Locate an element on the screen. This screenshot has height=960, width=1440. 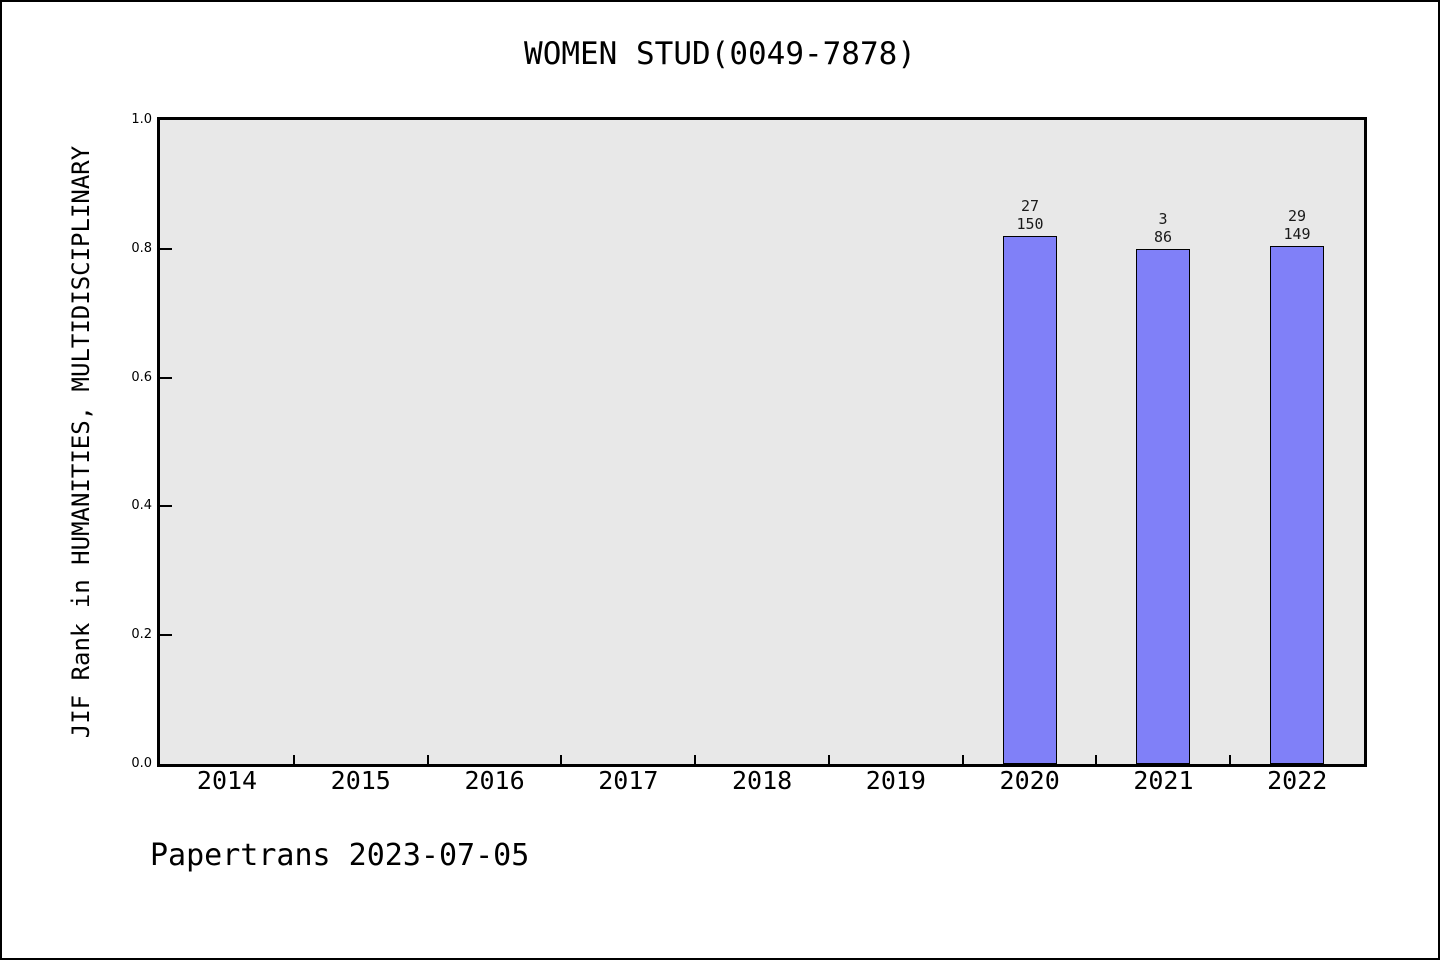
x-tick-label: 2014 is located at coordinates (227, 780).